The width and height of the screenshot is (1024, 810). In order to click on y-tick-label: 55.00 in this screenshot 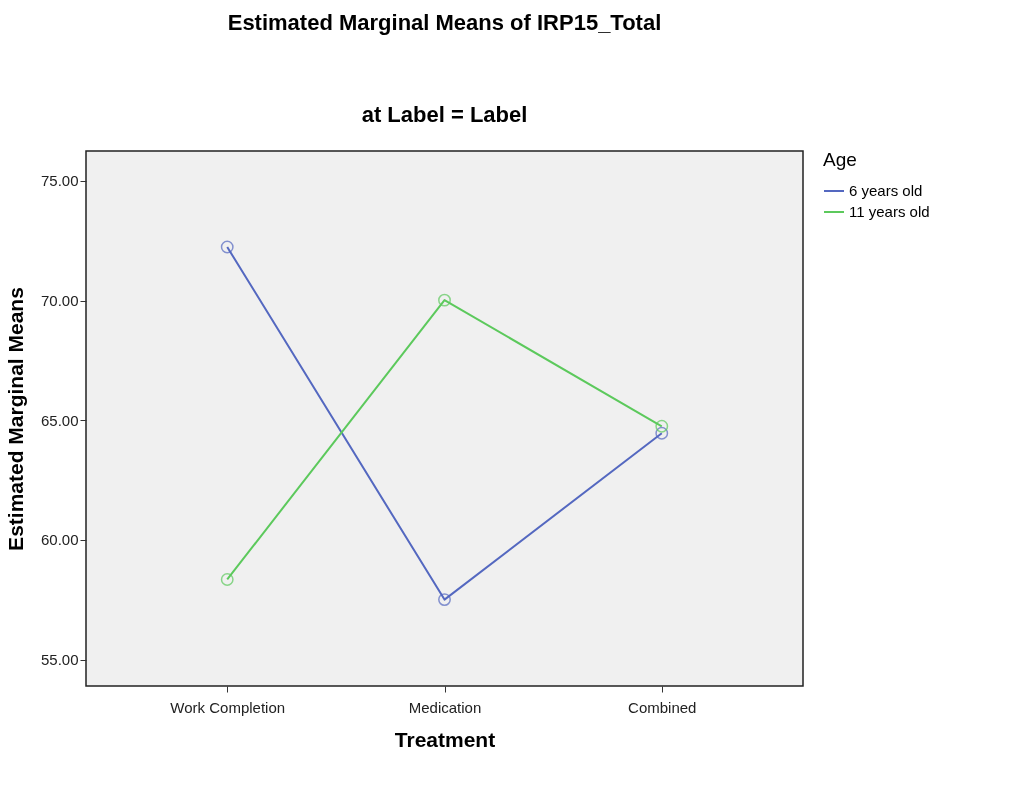, I will do `click(59, 660)`.